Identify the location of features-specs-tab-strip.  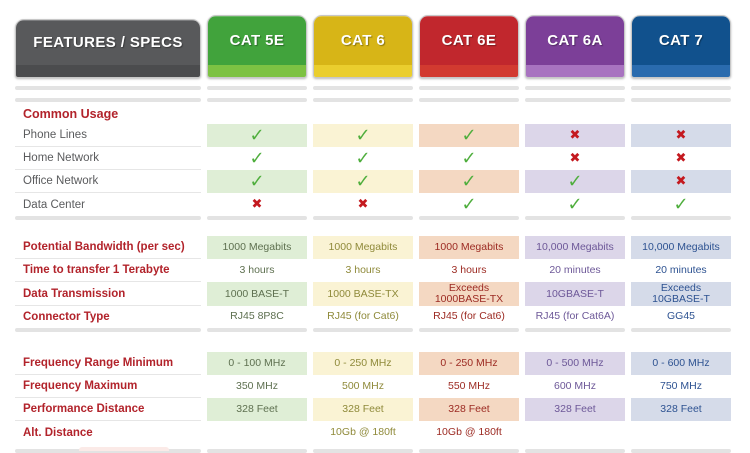
(108, 71).